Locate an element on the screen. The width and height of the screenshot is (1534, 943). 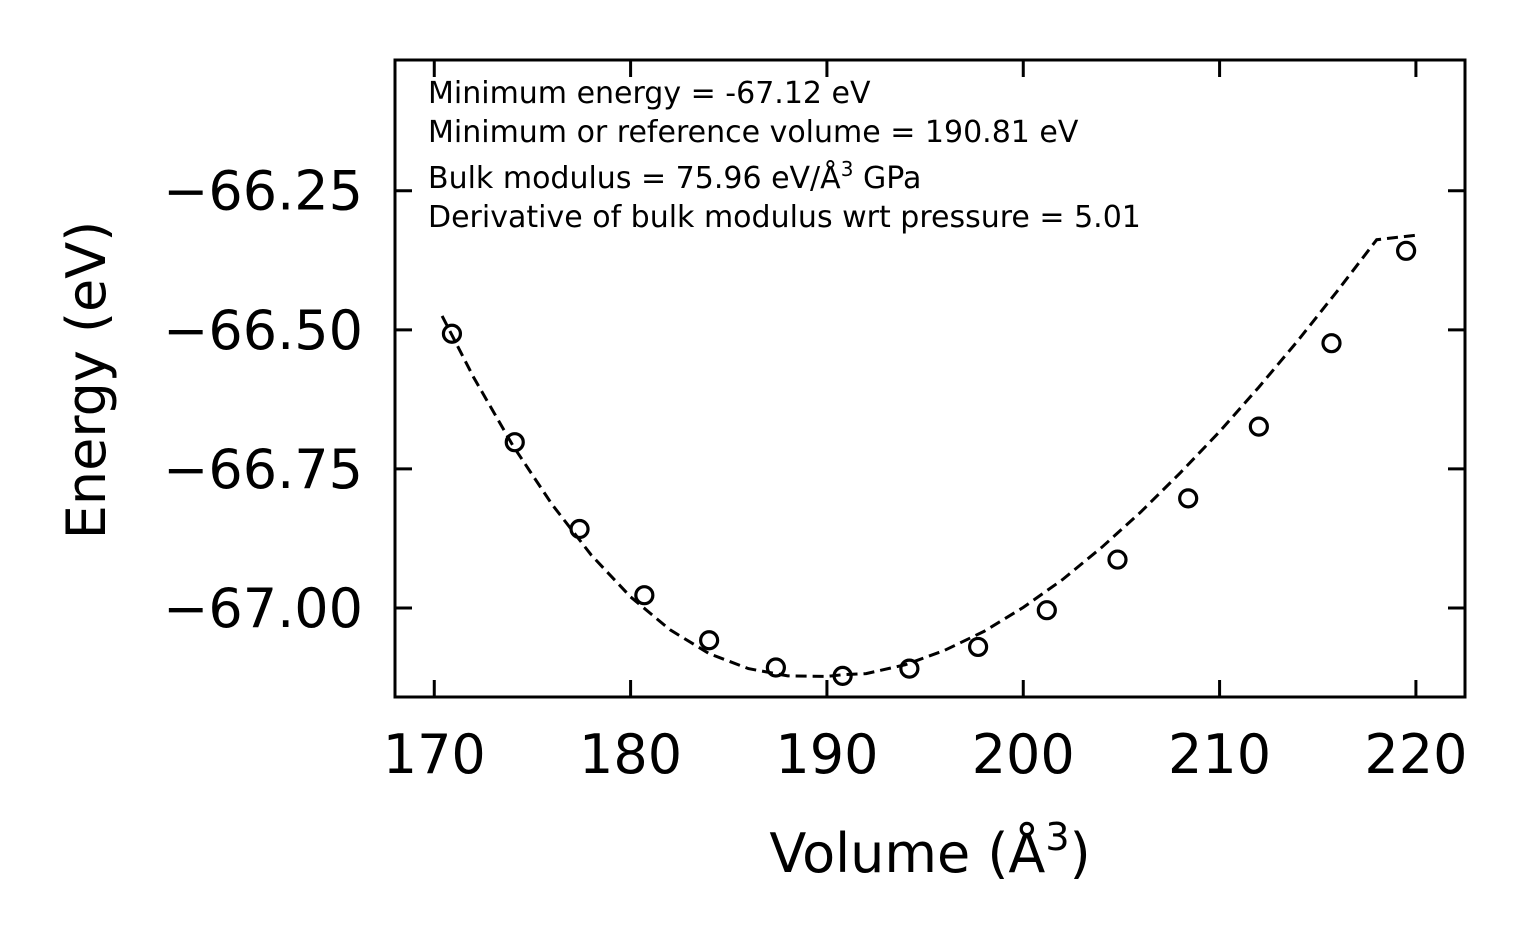
x-tick-label: 180 is located at coordinates (630, 754).